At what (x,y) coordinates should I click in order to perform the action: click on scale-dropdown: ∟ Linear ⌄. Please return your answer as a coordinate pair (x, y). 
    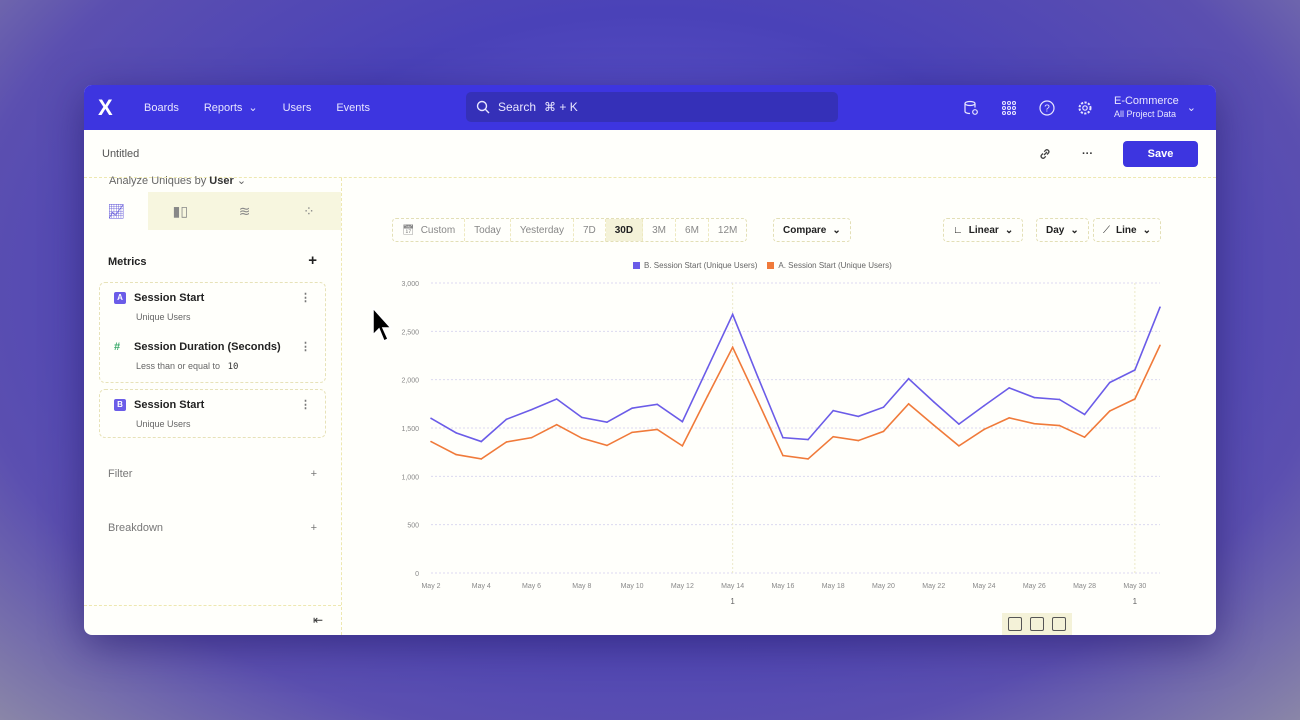
    Looking at the image, I should click on (983, 230).